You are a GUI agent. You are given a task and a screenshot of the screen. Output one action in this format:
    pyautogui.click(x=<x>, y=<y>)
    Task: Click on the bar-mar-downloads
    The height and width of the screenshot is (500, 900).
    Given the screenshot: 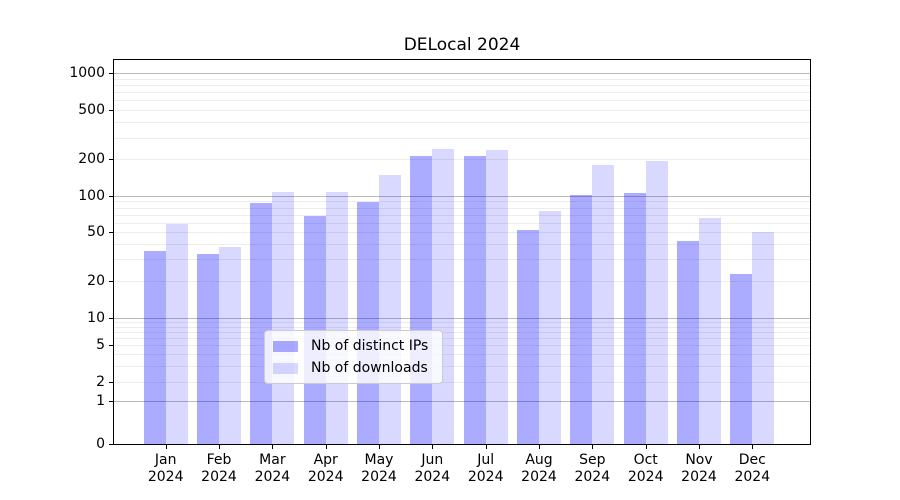 What is the action you would take?
    pyautogui.click(x=283, y=318)
    